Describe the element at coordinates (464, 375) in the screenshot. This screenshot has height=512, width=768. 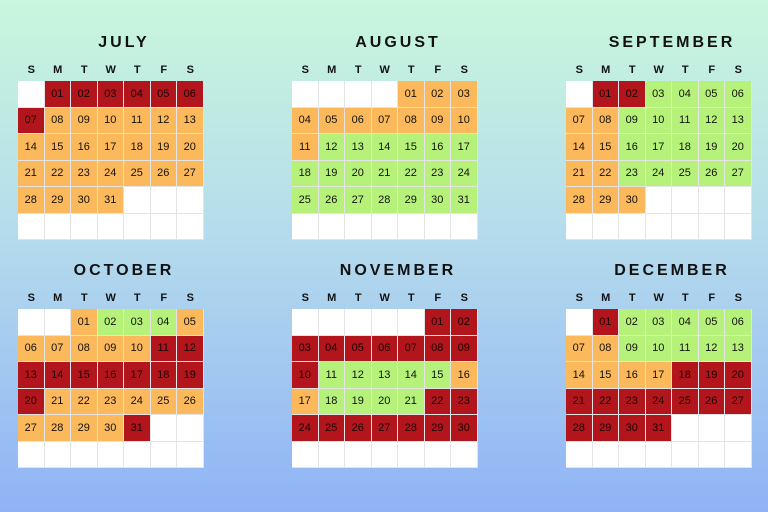
I see `day-cell: 16` at that location.